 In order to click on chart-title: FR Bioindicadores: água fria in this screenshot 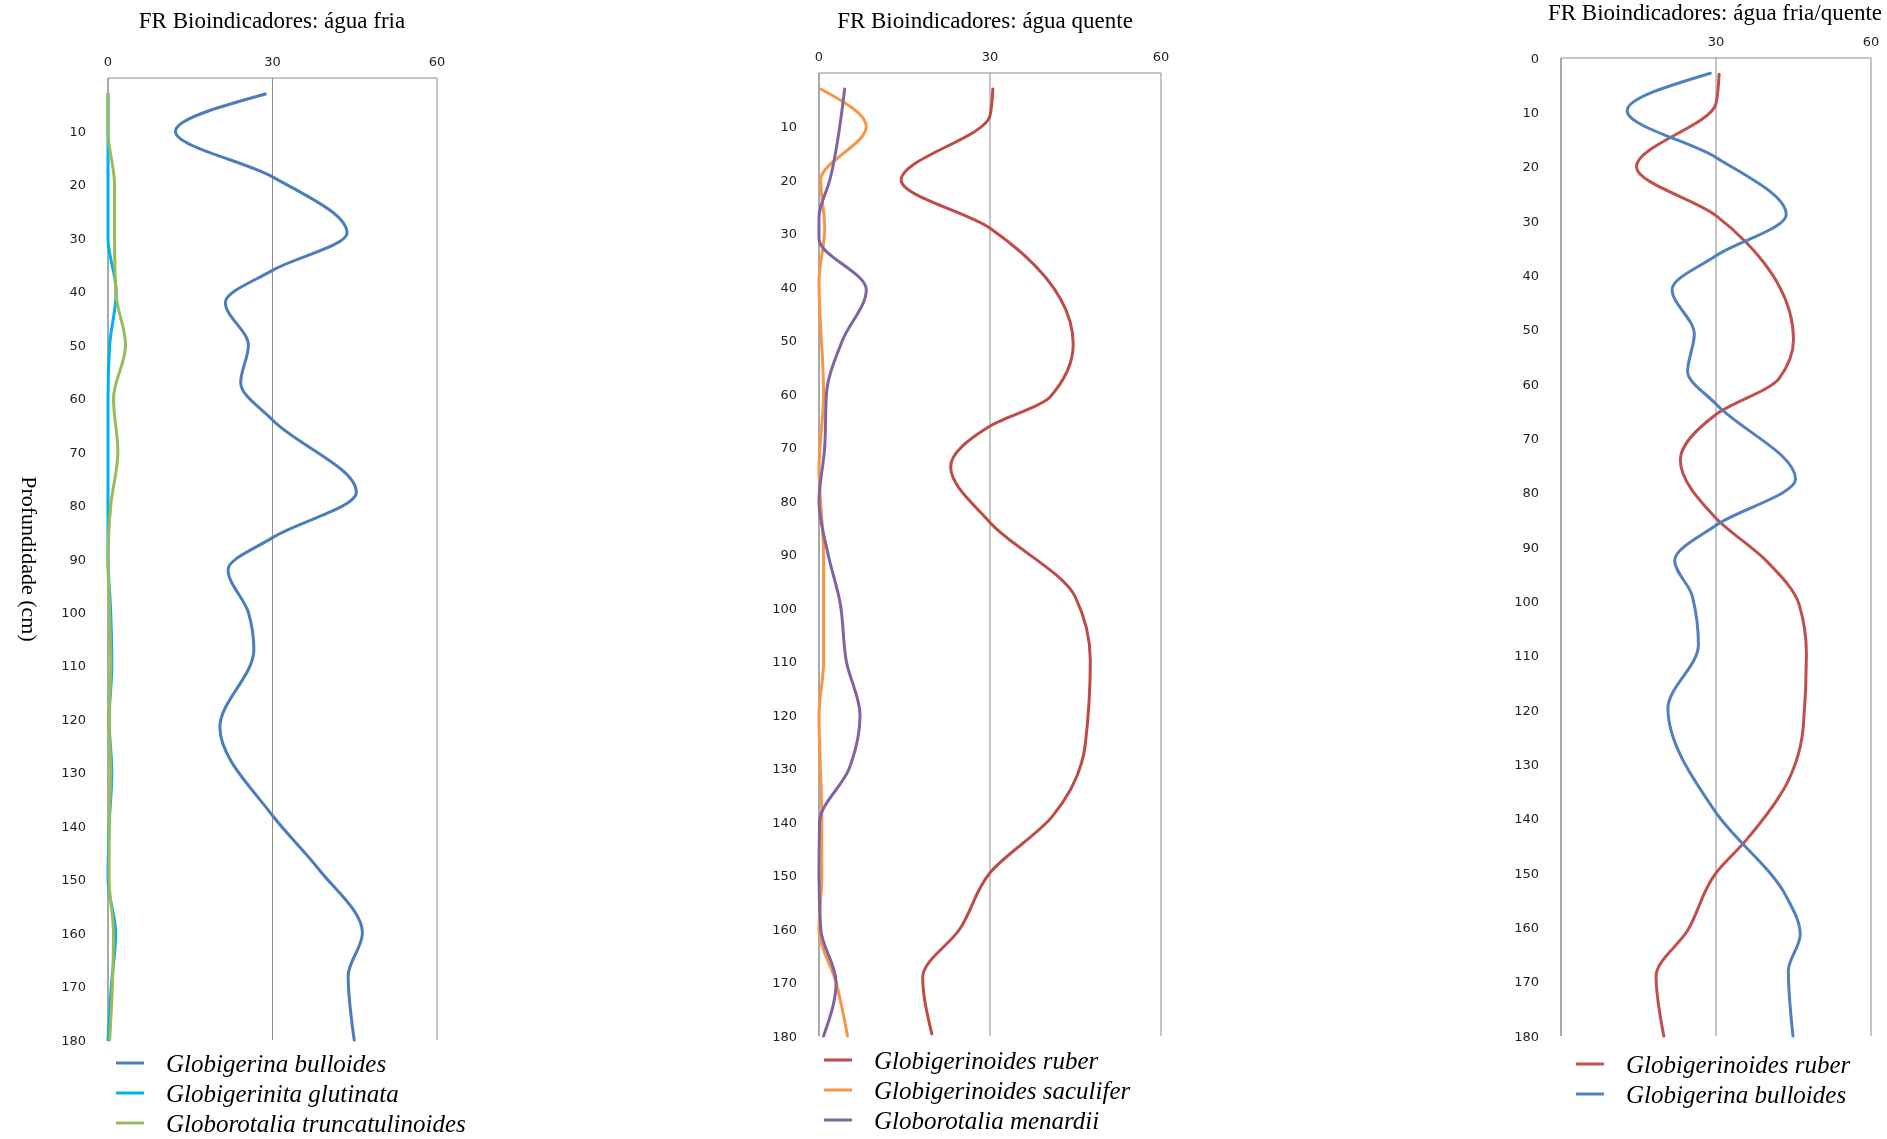, I will do `click(272, 20)`.